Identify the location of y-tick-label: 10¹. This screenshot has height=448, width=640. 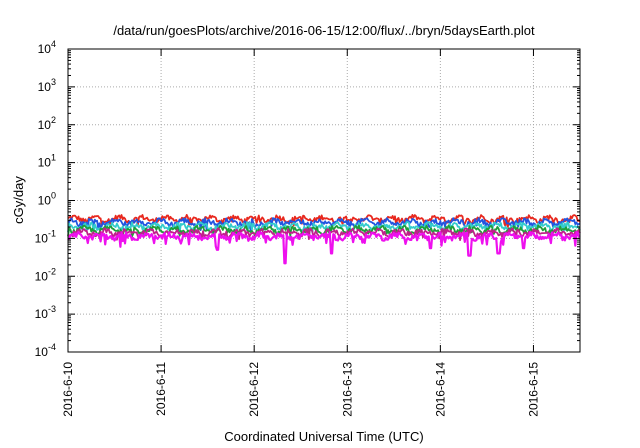
(47, 161).